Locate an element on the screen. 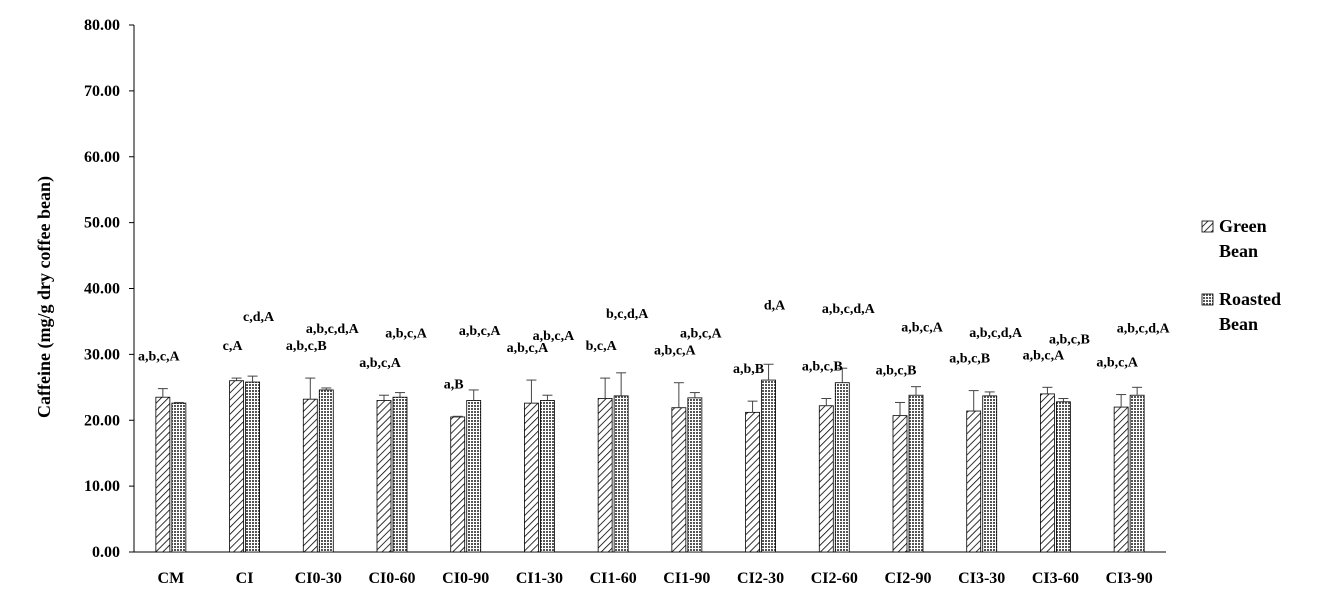 The image size is (1320, 608). x-tick-label: CI3-60 is located at coordinates (1055, 578).